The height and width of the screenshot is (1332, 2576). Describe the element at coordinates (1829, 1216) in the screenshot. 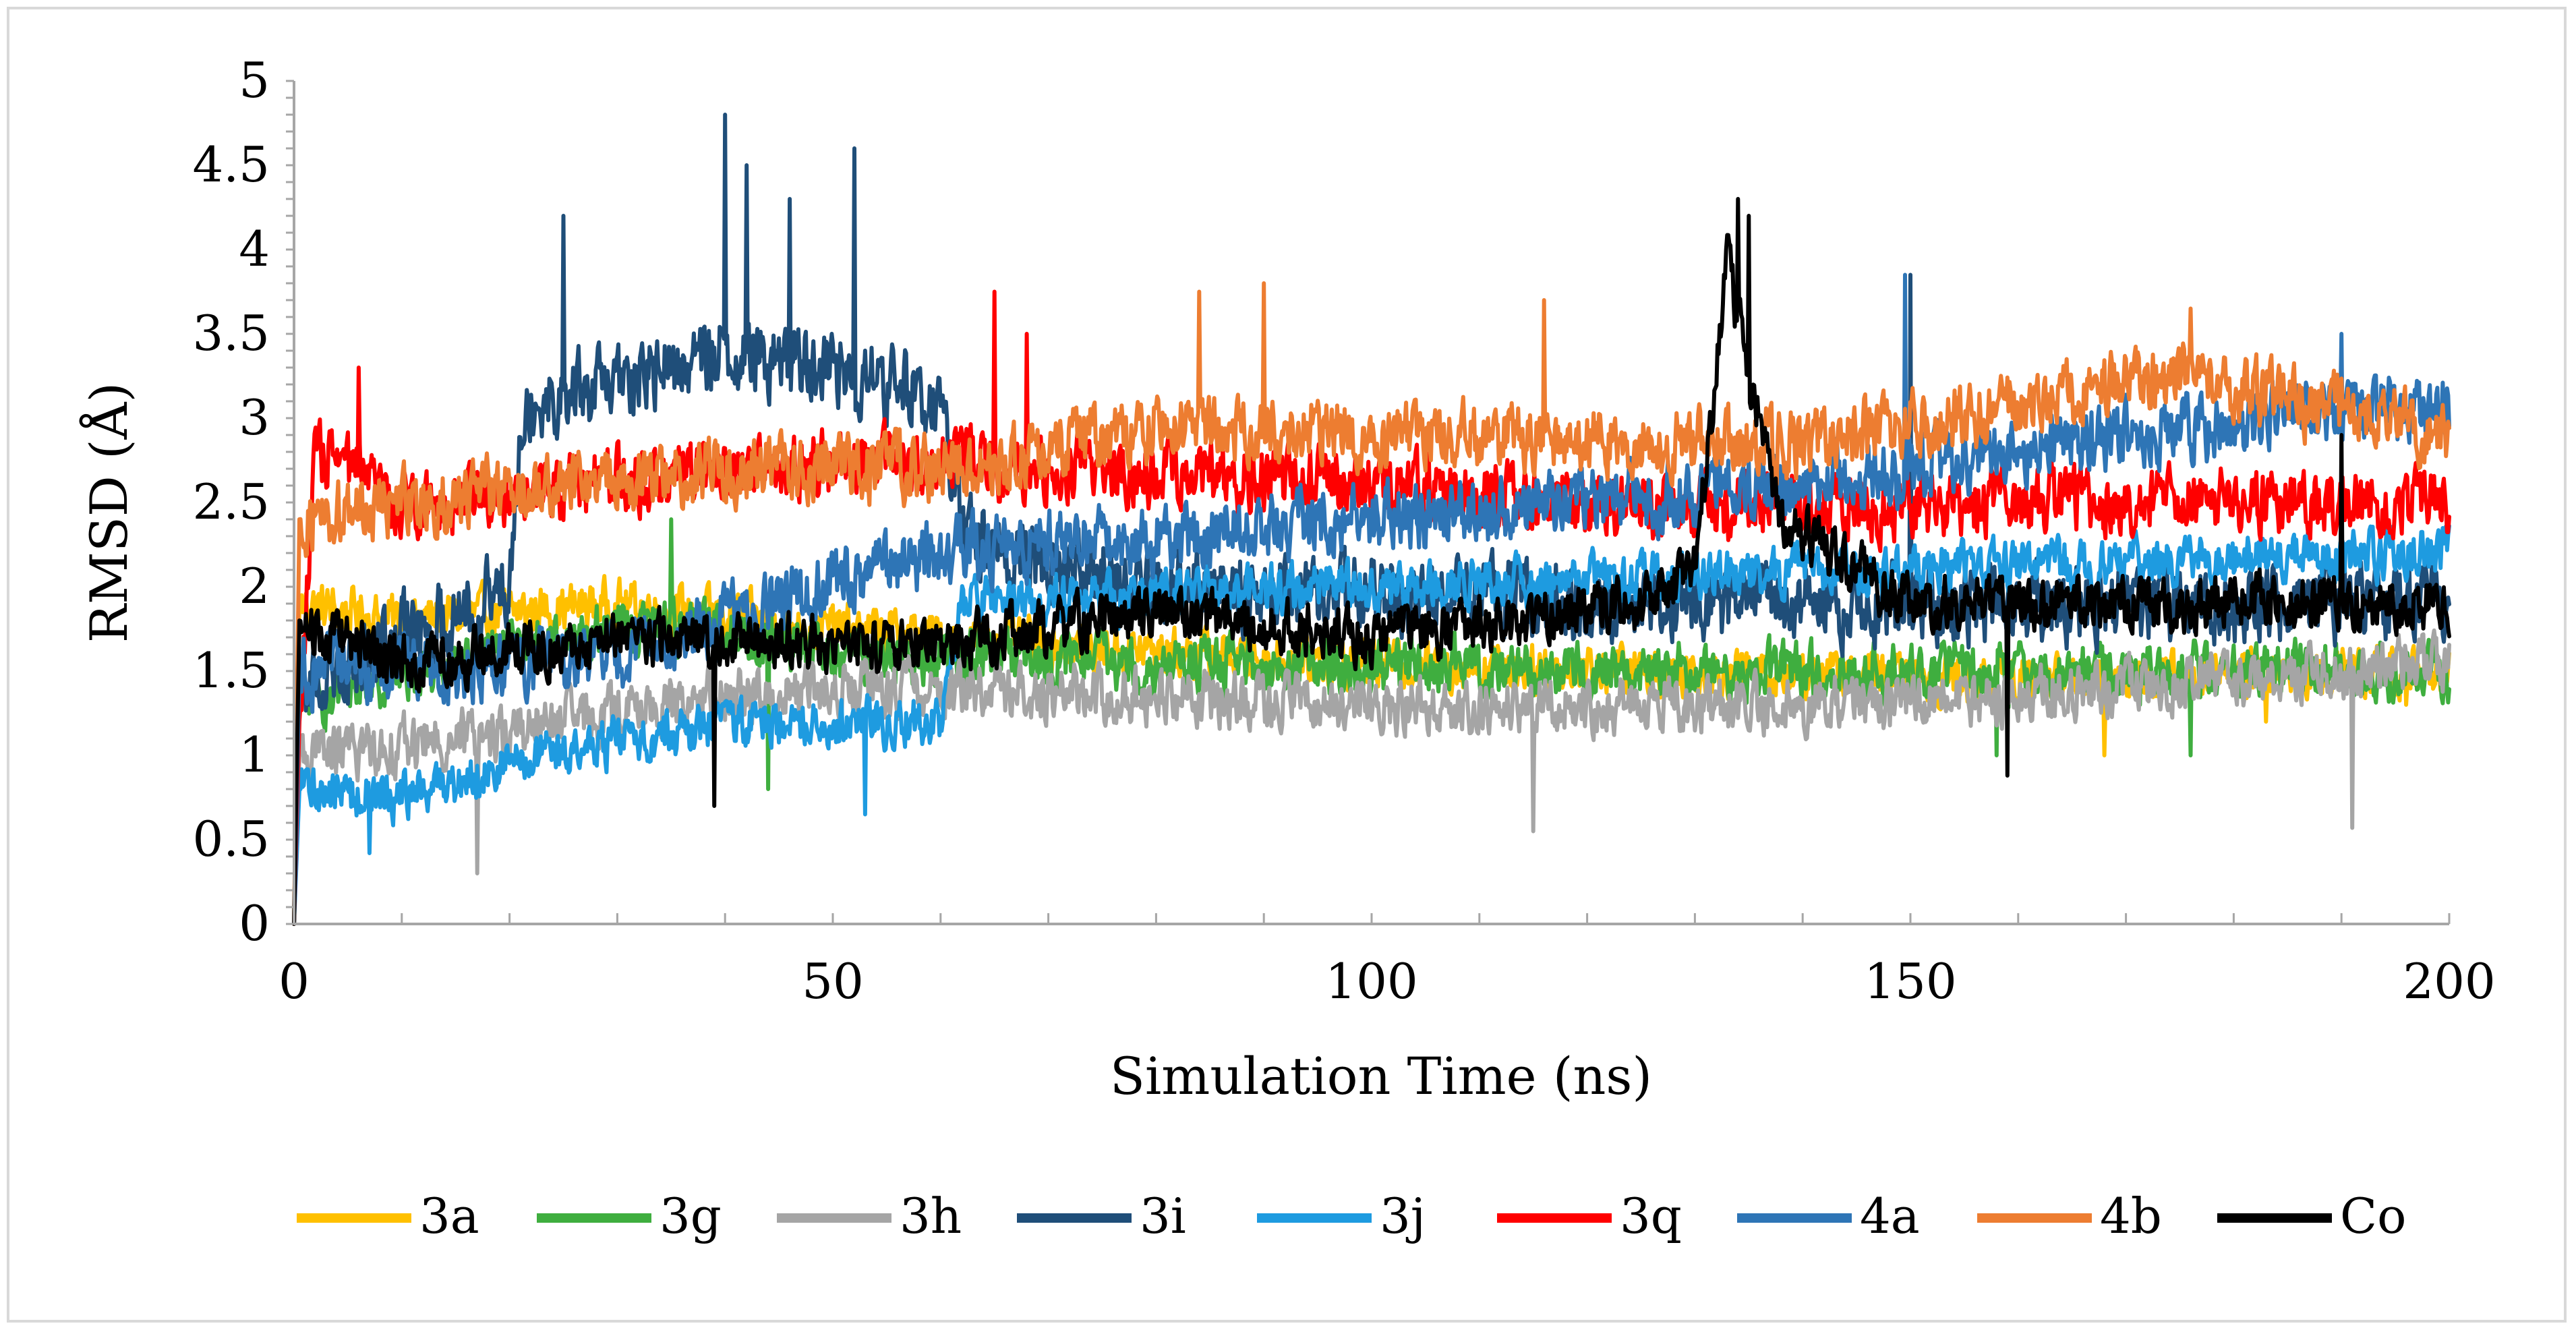

I see `legend-item-4a: 4a` at that location.